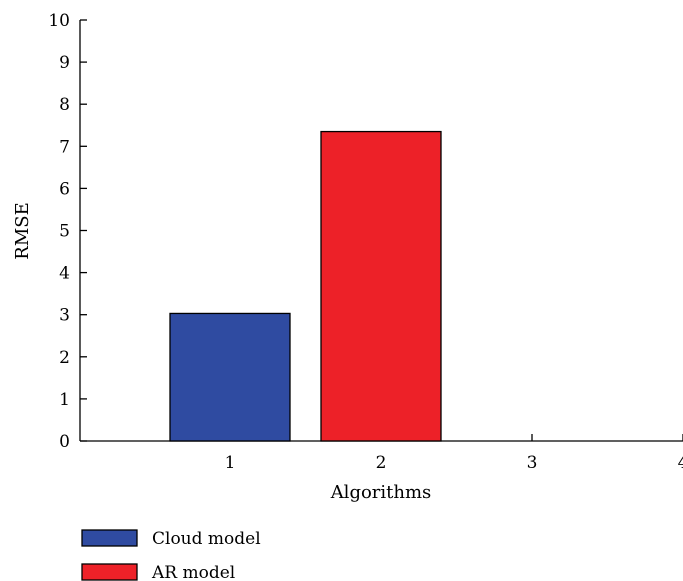 This screenshot has width=683, height=581. What do you see at coordinates (59, 21) in the screenshot?
I see `y-tick-label: 10` at bounding box center [59, 21].